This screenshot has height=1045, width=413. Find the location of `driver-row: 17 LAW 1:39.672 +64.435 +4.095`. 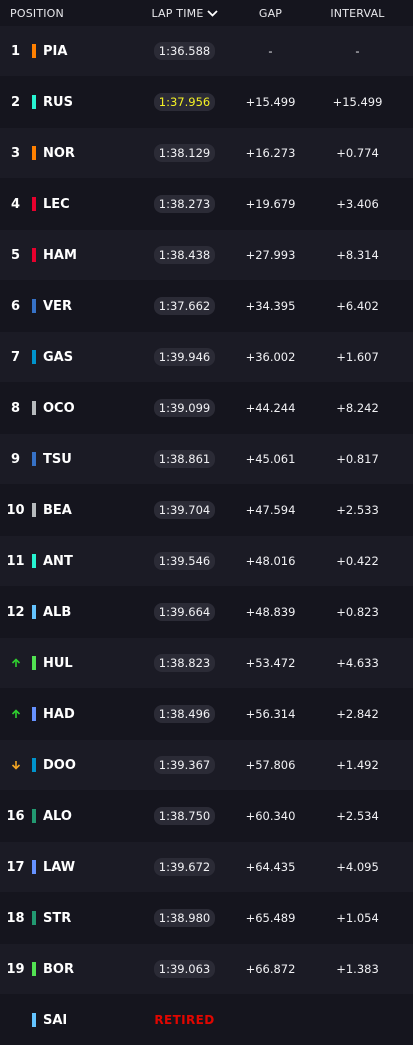

driver-row: 17 LAW 1:39.672 +64.435 +4.095 is located at coordinates (206, 867).